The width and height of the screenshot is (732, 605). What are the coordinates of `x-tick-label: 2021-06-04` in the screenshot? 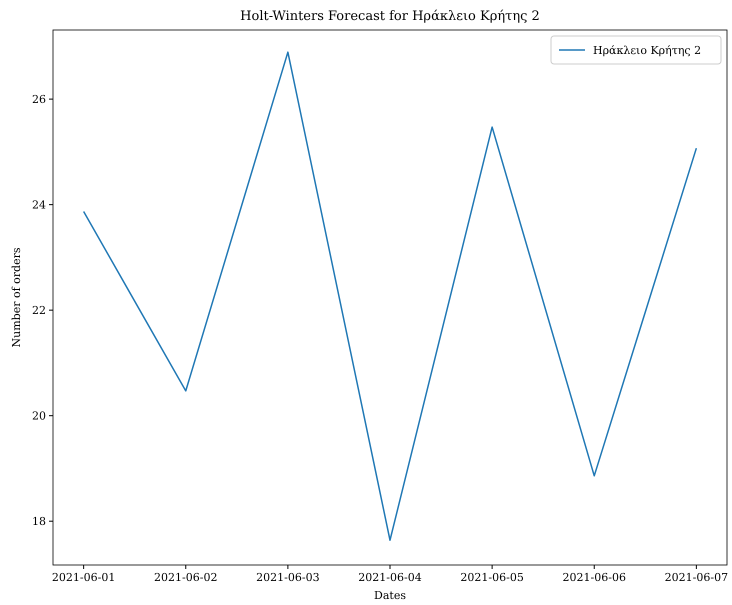 It's located at (390, 577).